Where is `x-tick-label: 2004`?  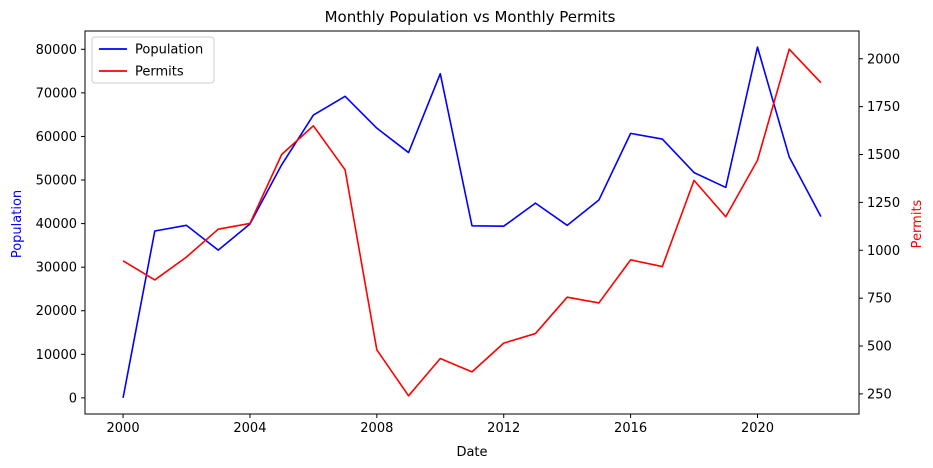
x-tick-label: 2004 is located at coordinates (249, 428).